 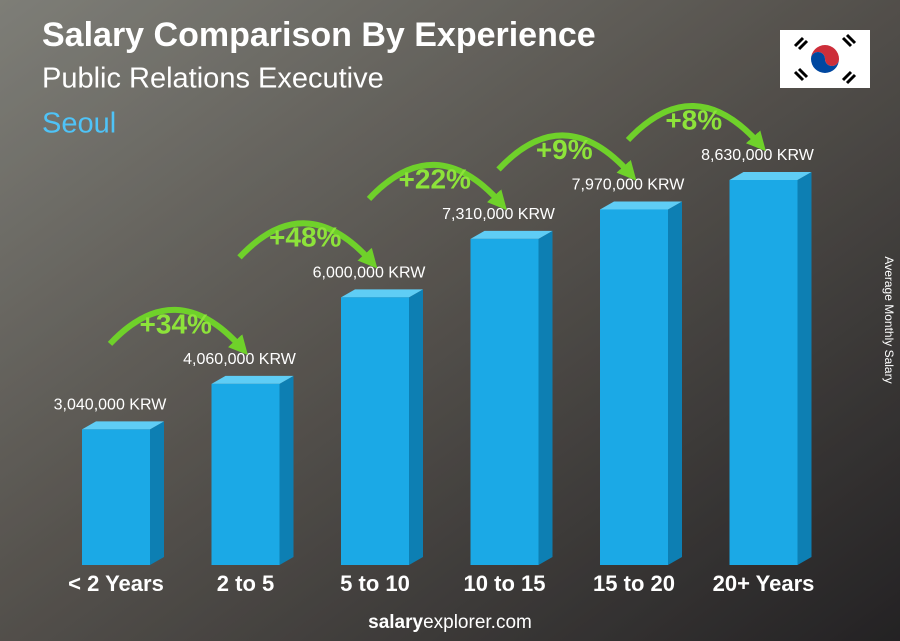 What do you see at coordinates (319, 35) in the screenshot?
I see `title: Salary Comparison By Experience` at bounding box center [319, 35].